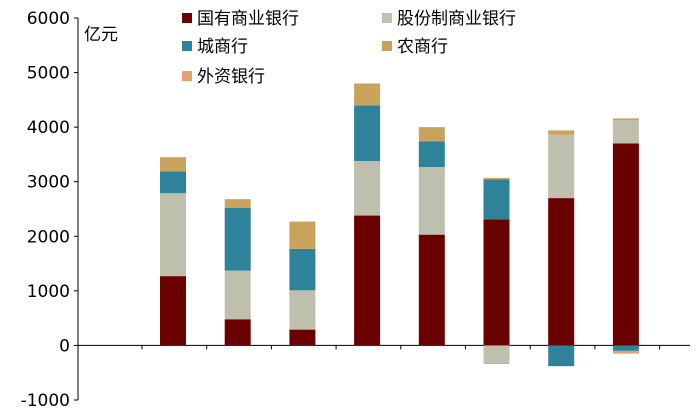  Describe the element at coordinates (48, 19) in the screenshot. I see `y-tick-label: 6000` at that location.